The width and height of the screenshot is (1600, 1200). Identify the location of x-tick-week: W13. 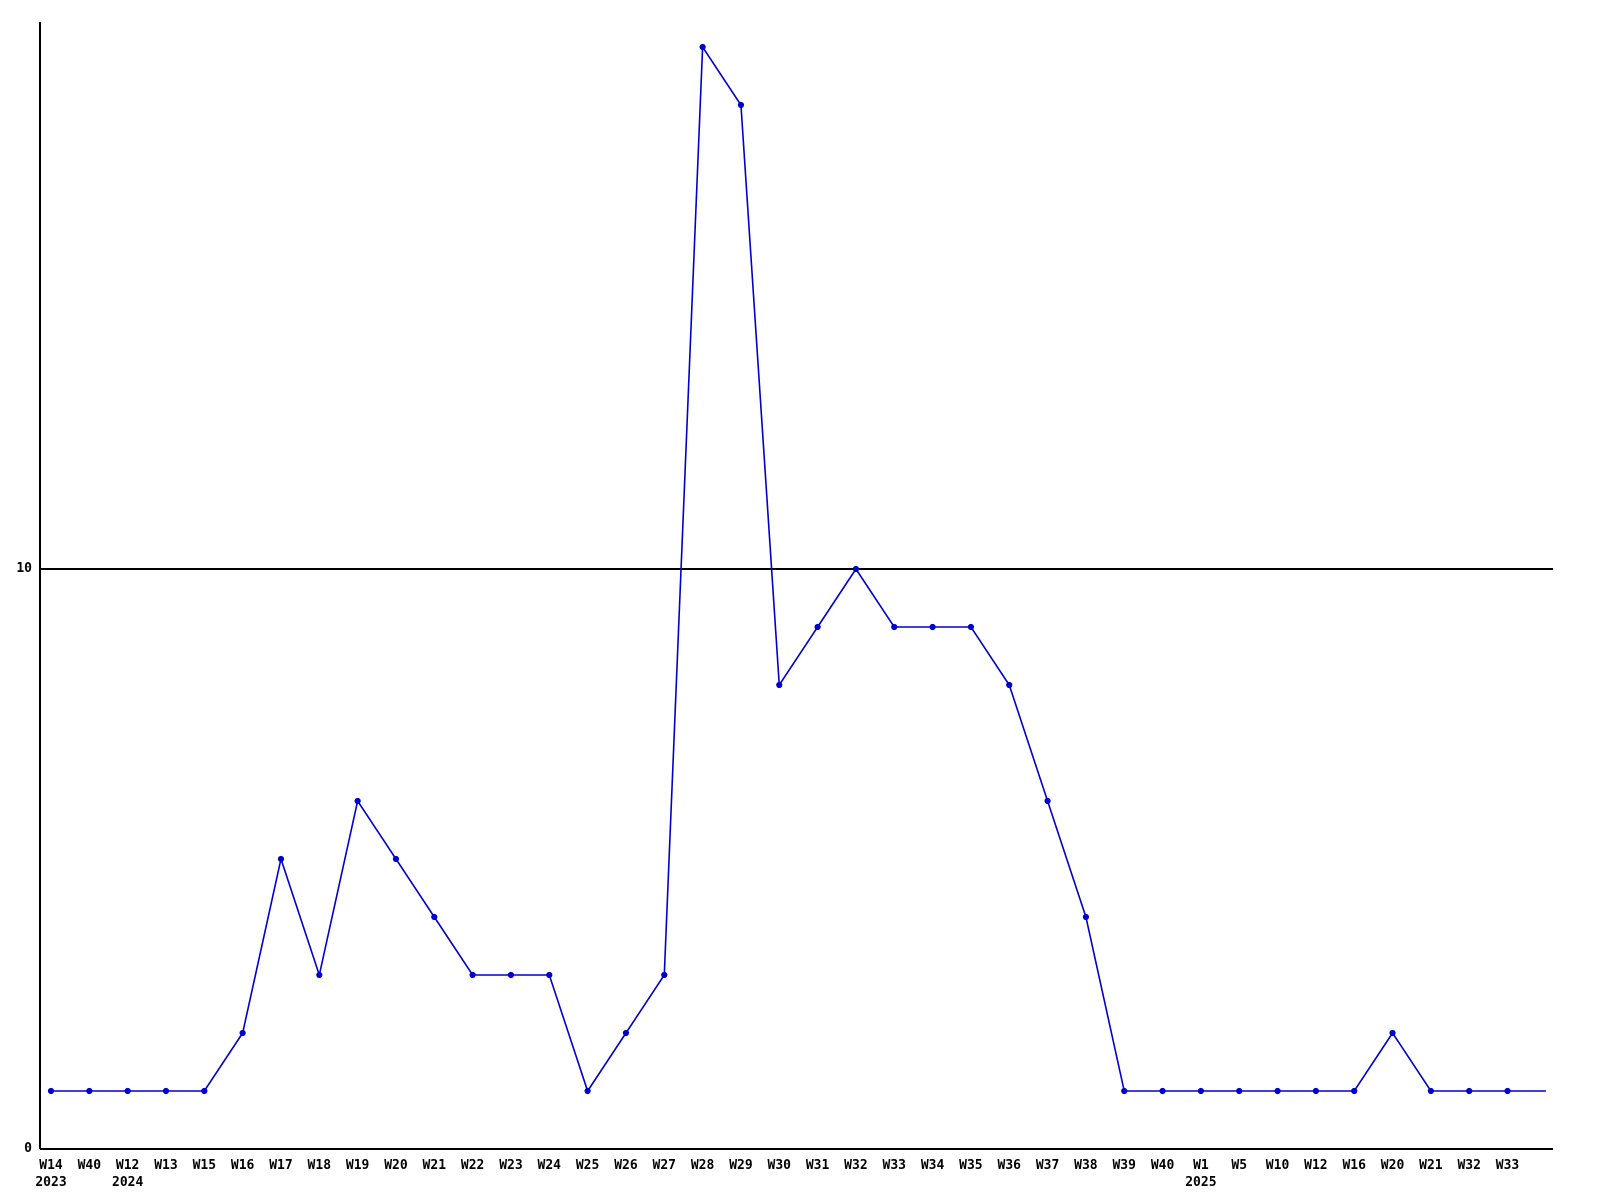
(166, 1165).